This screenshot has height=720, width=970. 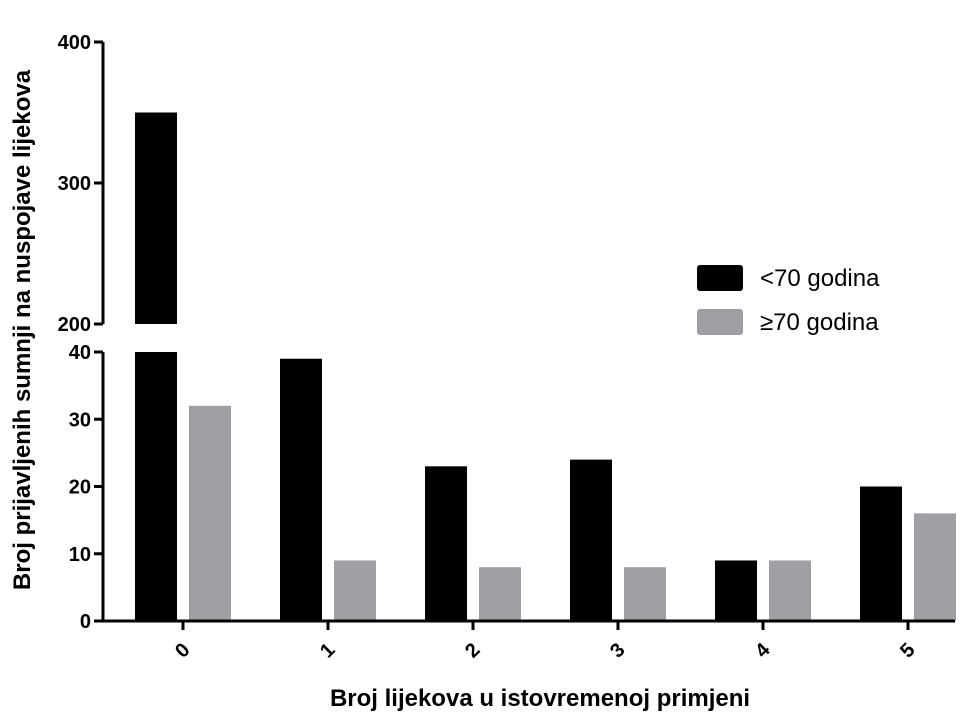 I want to click on y-tick-label: 10, so click(x=80, y=555).